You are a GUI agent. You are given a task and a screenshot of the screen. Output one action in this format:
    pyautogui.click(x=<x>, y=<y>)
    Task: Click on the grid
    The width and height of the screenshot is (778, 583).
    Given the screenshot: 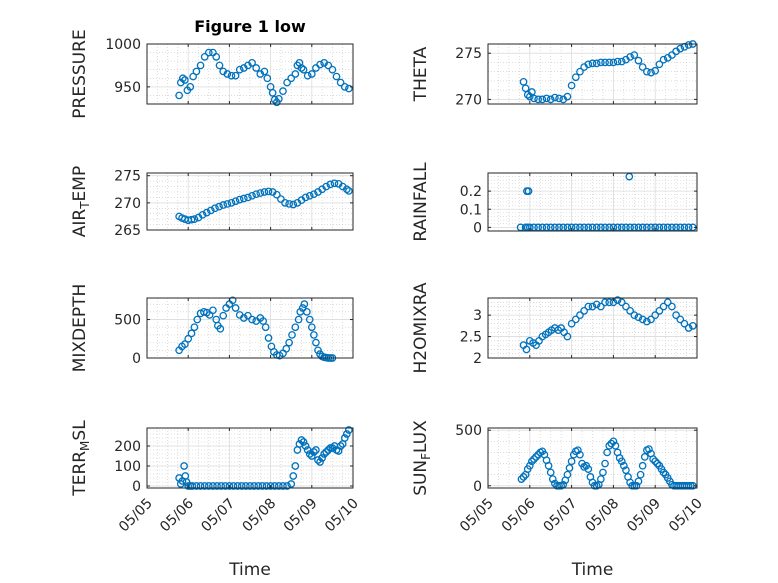 What is the action you would take?
    pyautogui.click(x=250, y=458)
    